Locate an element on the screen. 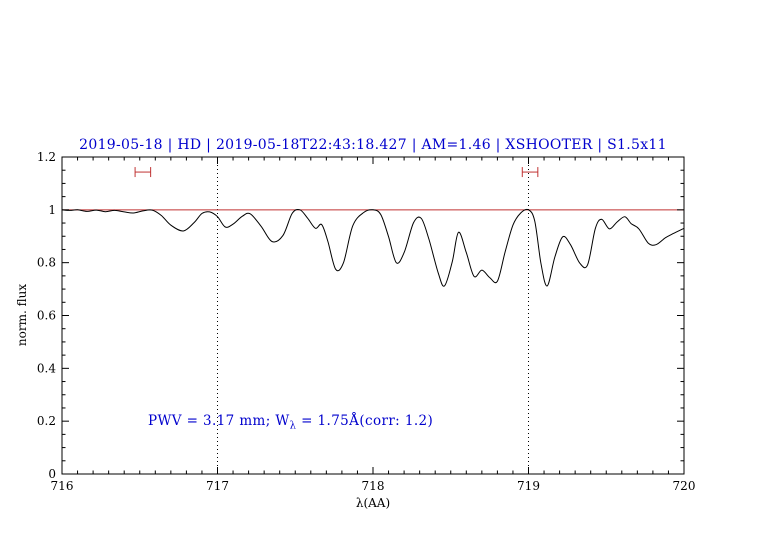 Image resolution: width=782 pixels, height=542 pixels. pwv-annotation: PWV = 3.17 mm; Wλ = 1.75Å(corr: 1.2) is located at coordinates (290, 422).